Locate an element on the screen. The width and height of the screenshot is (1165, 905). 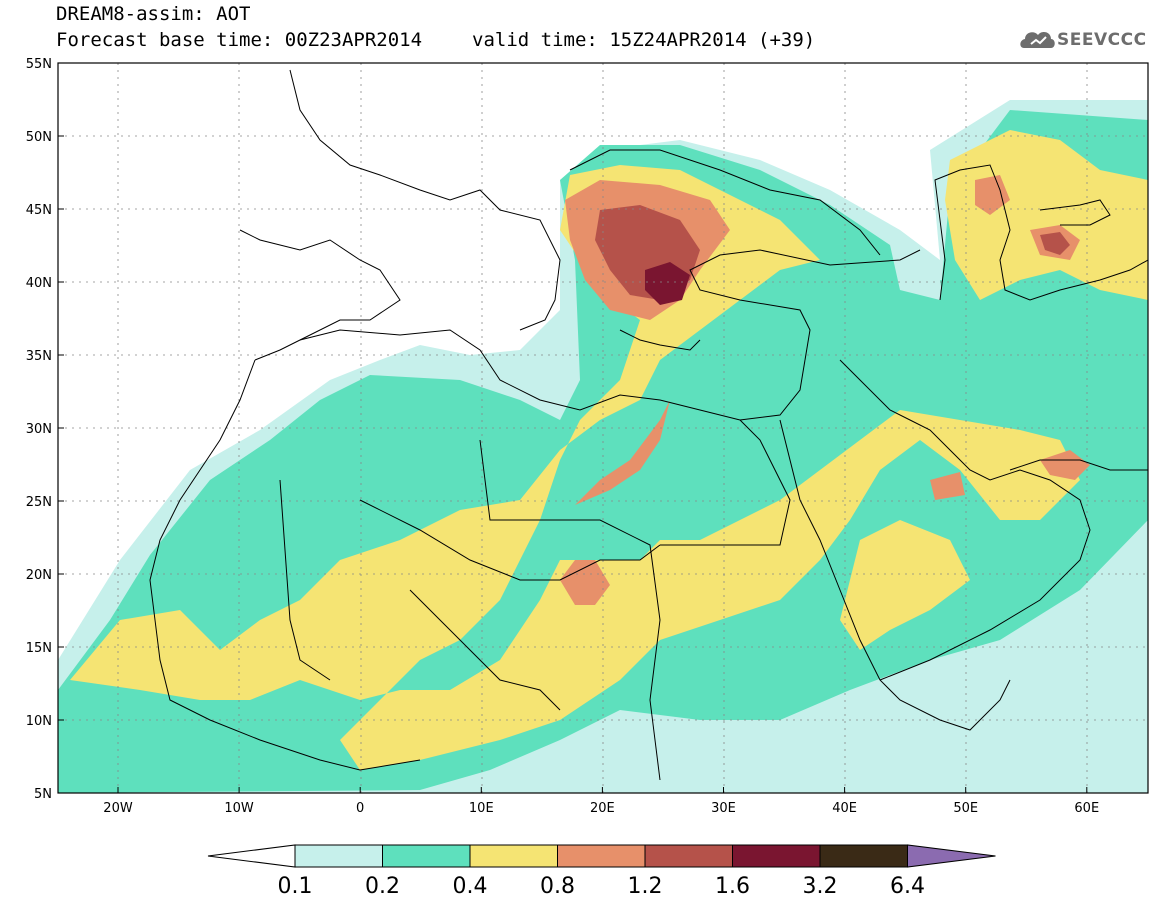
latitude-labels: 55N 50N 45N 40N 35N 30N 25N 20N 15N 10N 5N is located at coordinates (45, 429).